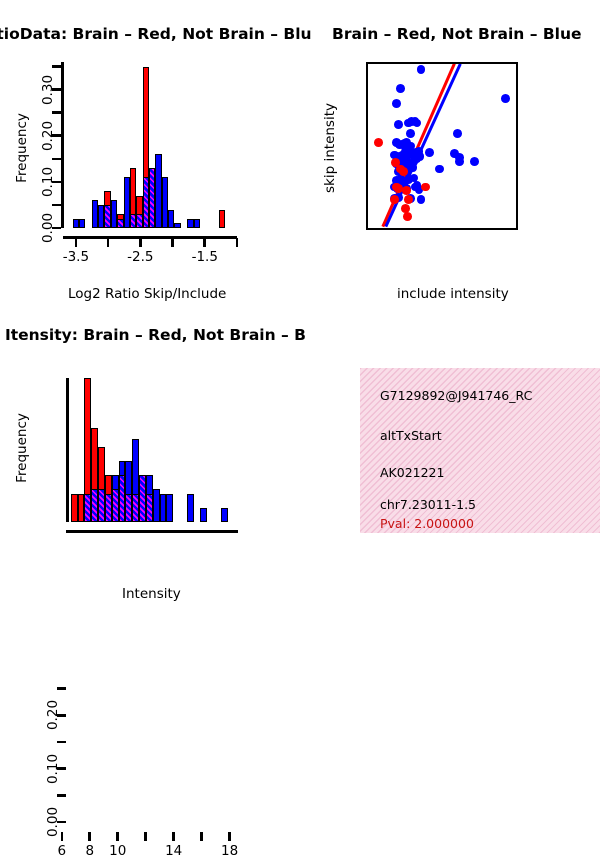 Image resolution: width=600 pixels, height=859 pixels. I want to click on axis-tick-label: 18, so click(230, 851).